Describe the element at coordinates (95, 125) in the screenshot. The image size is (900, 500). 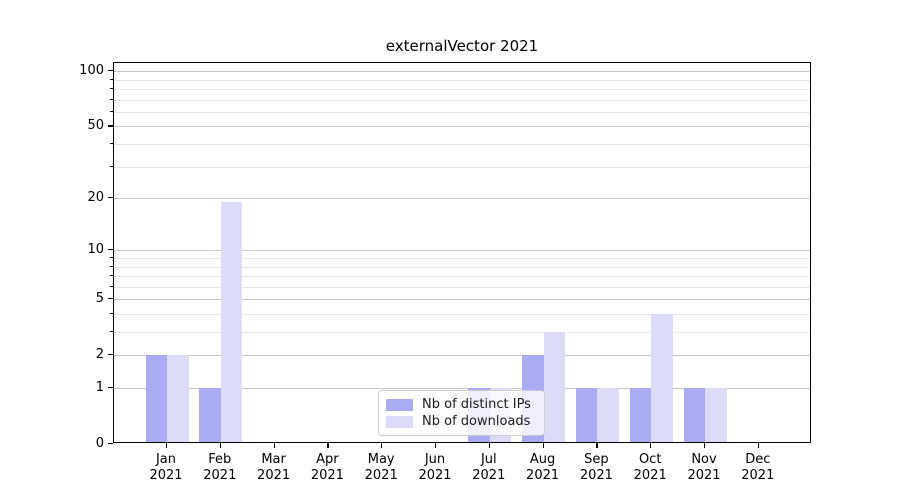
I see `y-tick-label: 50` at that location.